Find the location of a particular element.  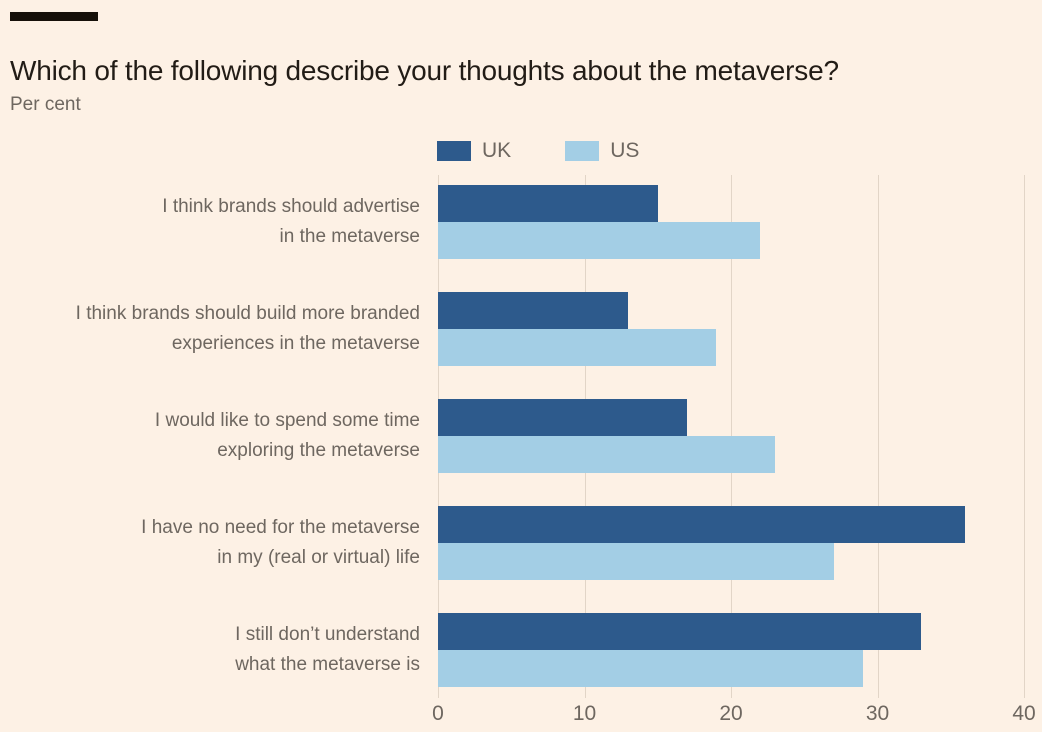

bar-uk-row1 is located at coordinates (548, 203).